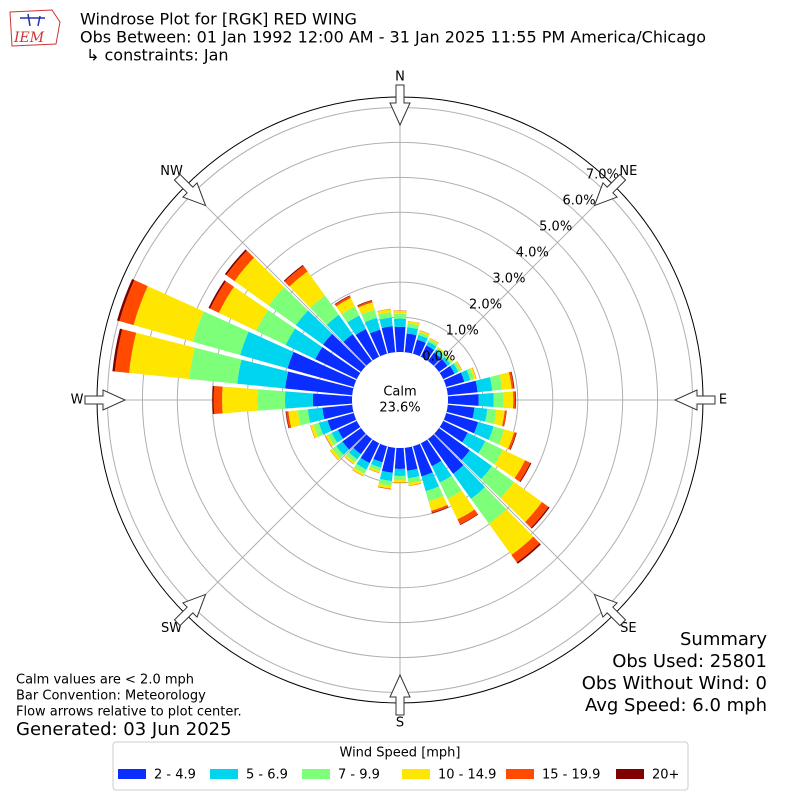  What do you see at coordinates (723, 639) in the screenshot?
I see `summary-title: Summary` at bounding box center [723, 639].